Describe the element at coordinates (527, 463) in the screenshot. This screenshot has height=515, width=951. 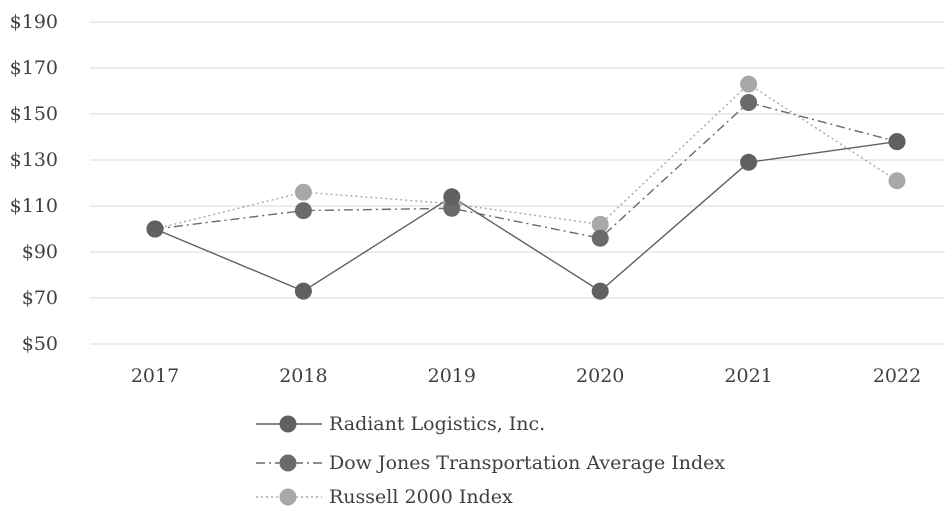
I see `legend-label: Dow Jones Transportation Average Index` at that location.